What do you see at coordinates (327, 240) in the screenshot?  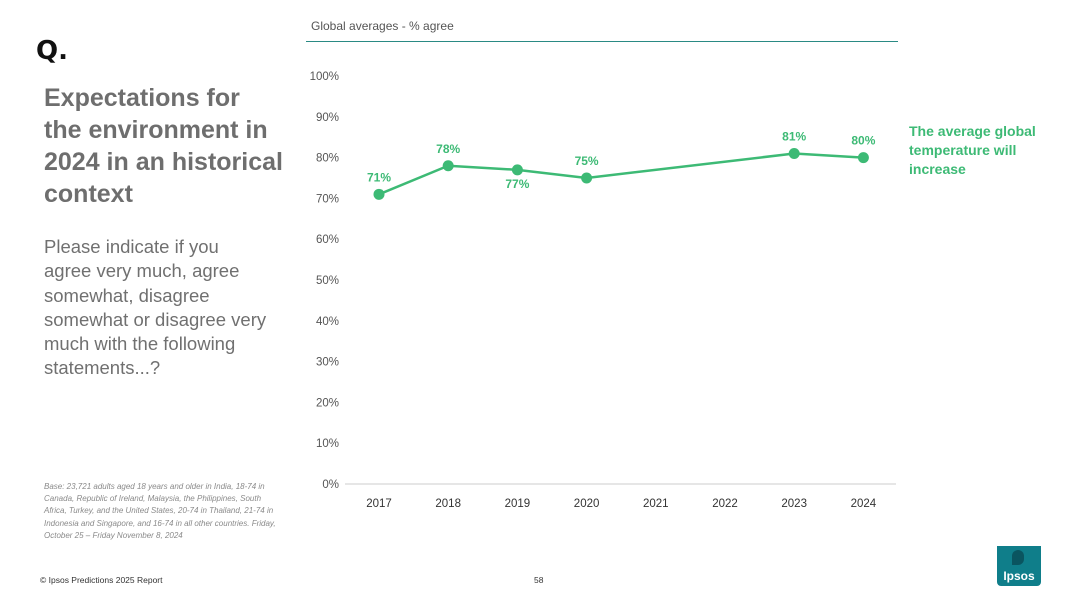 I see `y-tick-label: 60%` at bounding box center [327, 240].